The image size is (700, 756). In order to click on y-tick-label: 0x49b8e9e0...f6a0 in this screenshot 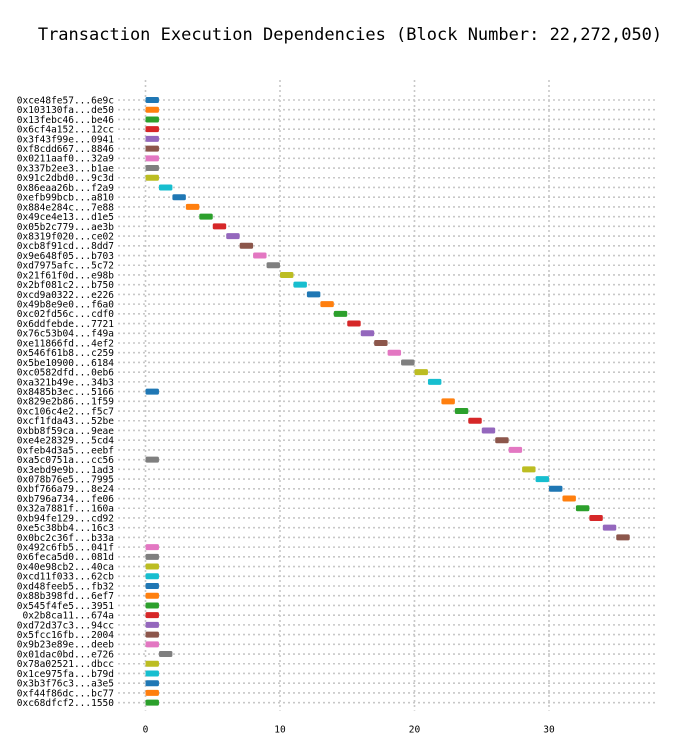, I will do `click(66, 305)`.